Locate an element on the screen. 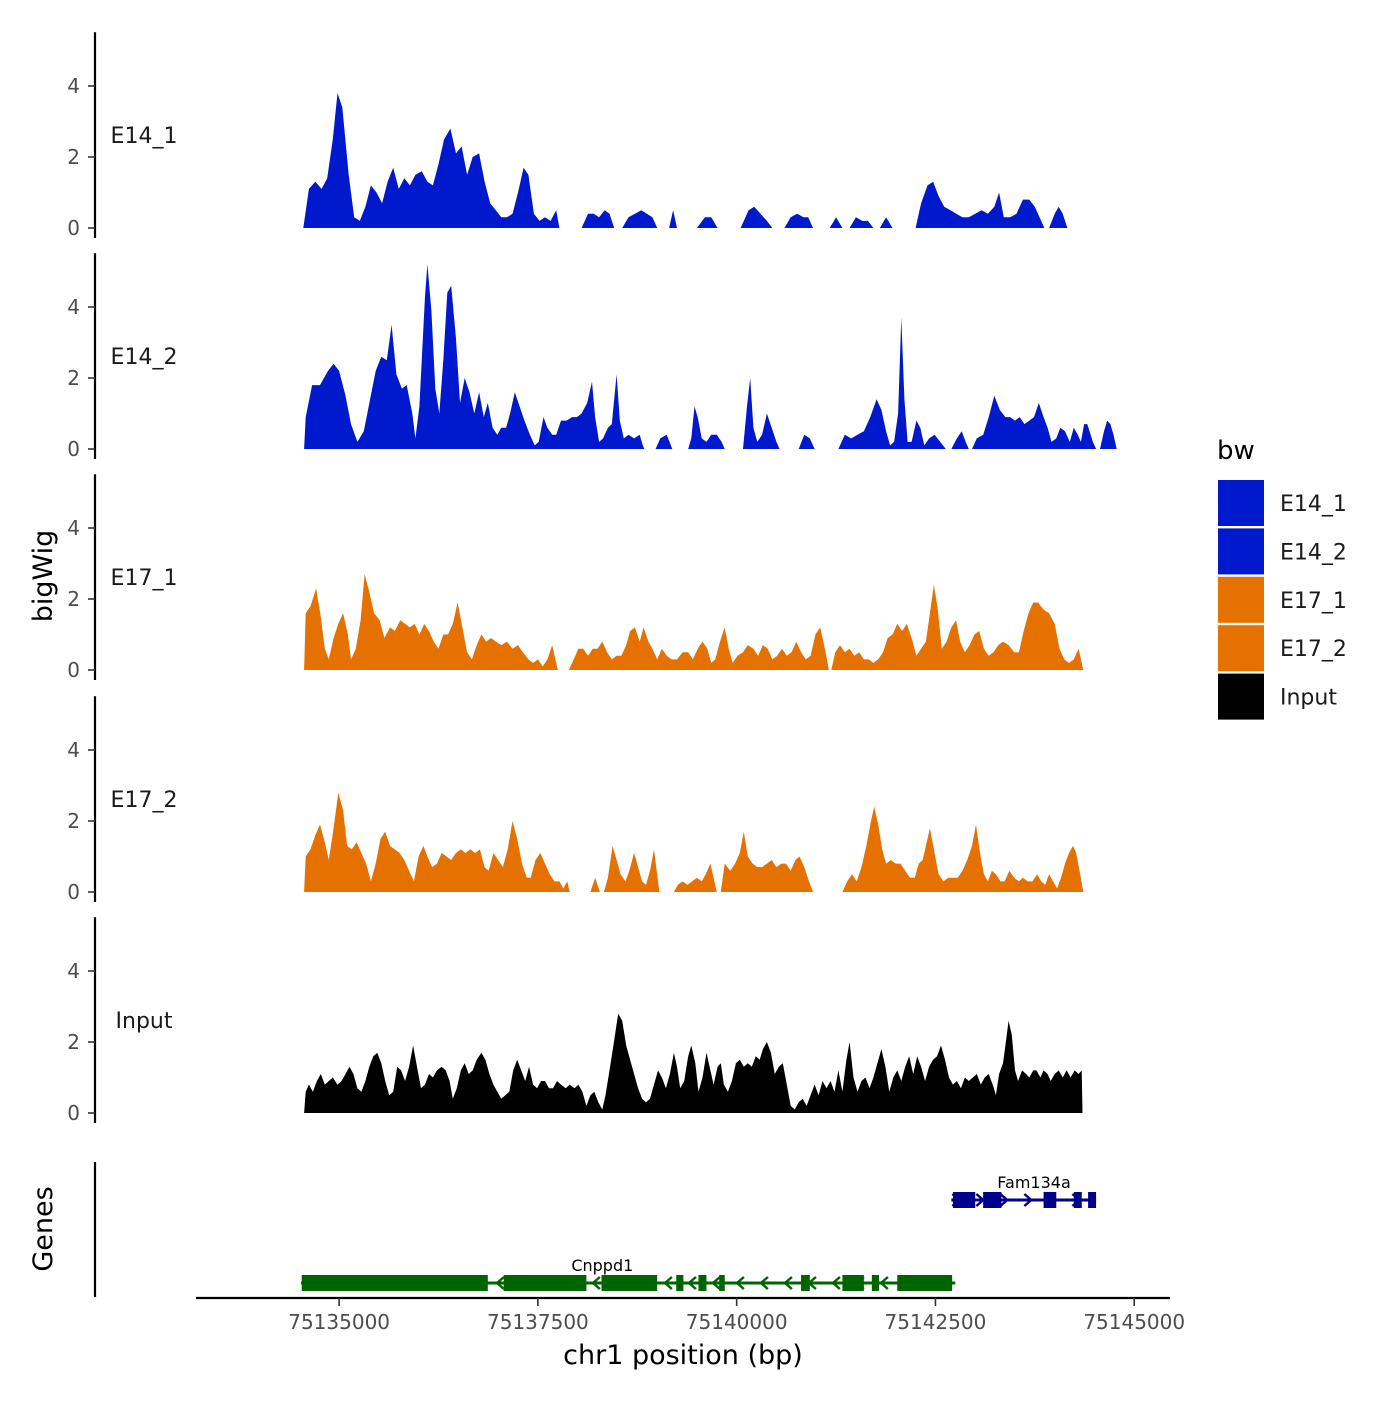  x-tick-label: 75140000 is located at coordinates (737, 1322).